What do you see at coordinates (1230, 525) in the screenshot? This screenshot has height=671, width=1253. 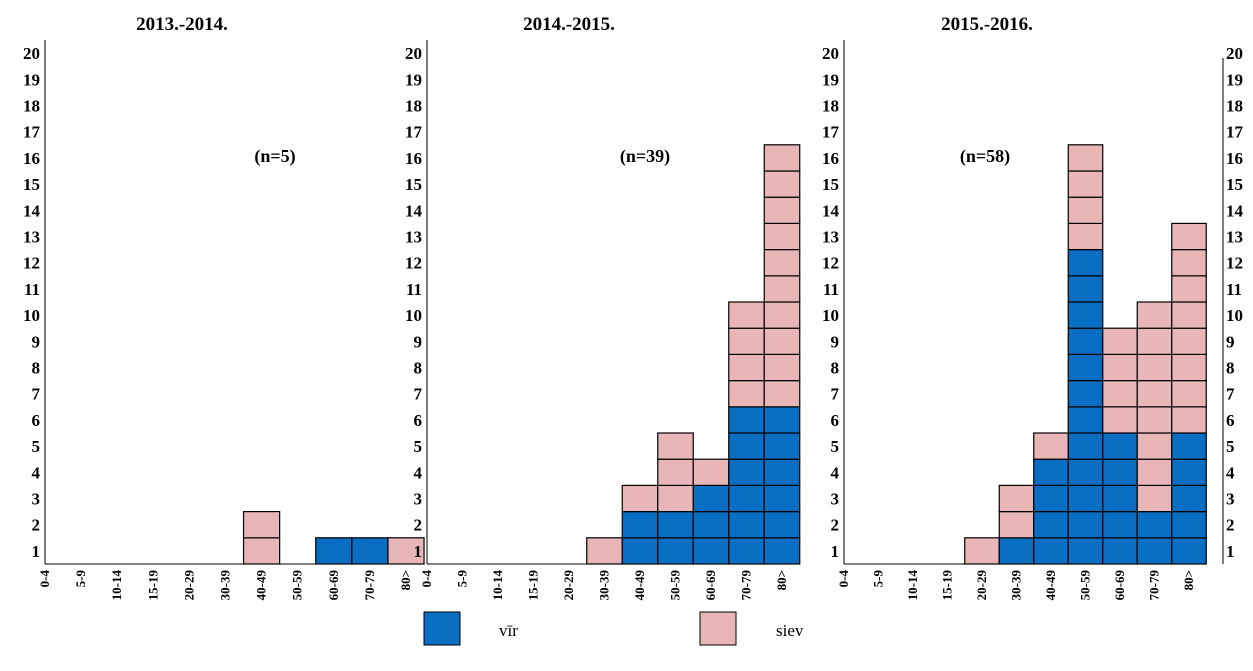 I see `right-y-tick-label: 2` at bounding box center [1230, 525].